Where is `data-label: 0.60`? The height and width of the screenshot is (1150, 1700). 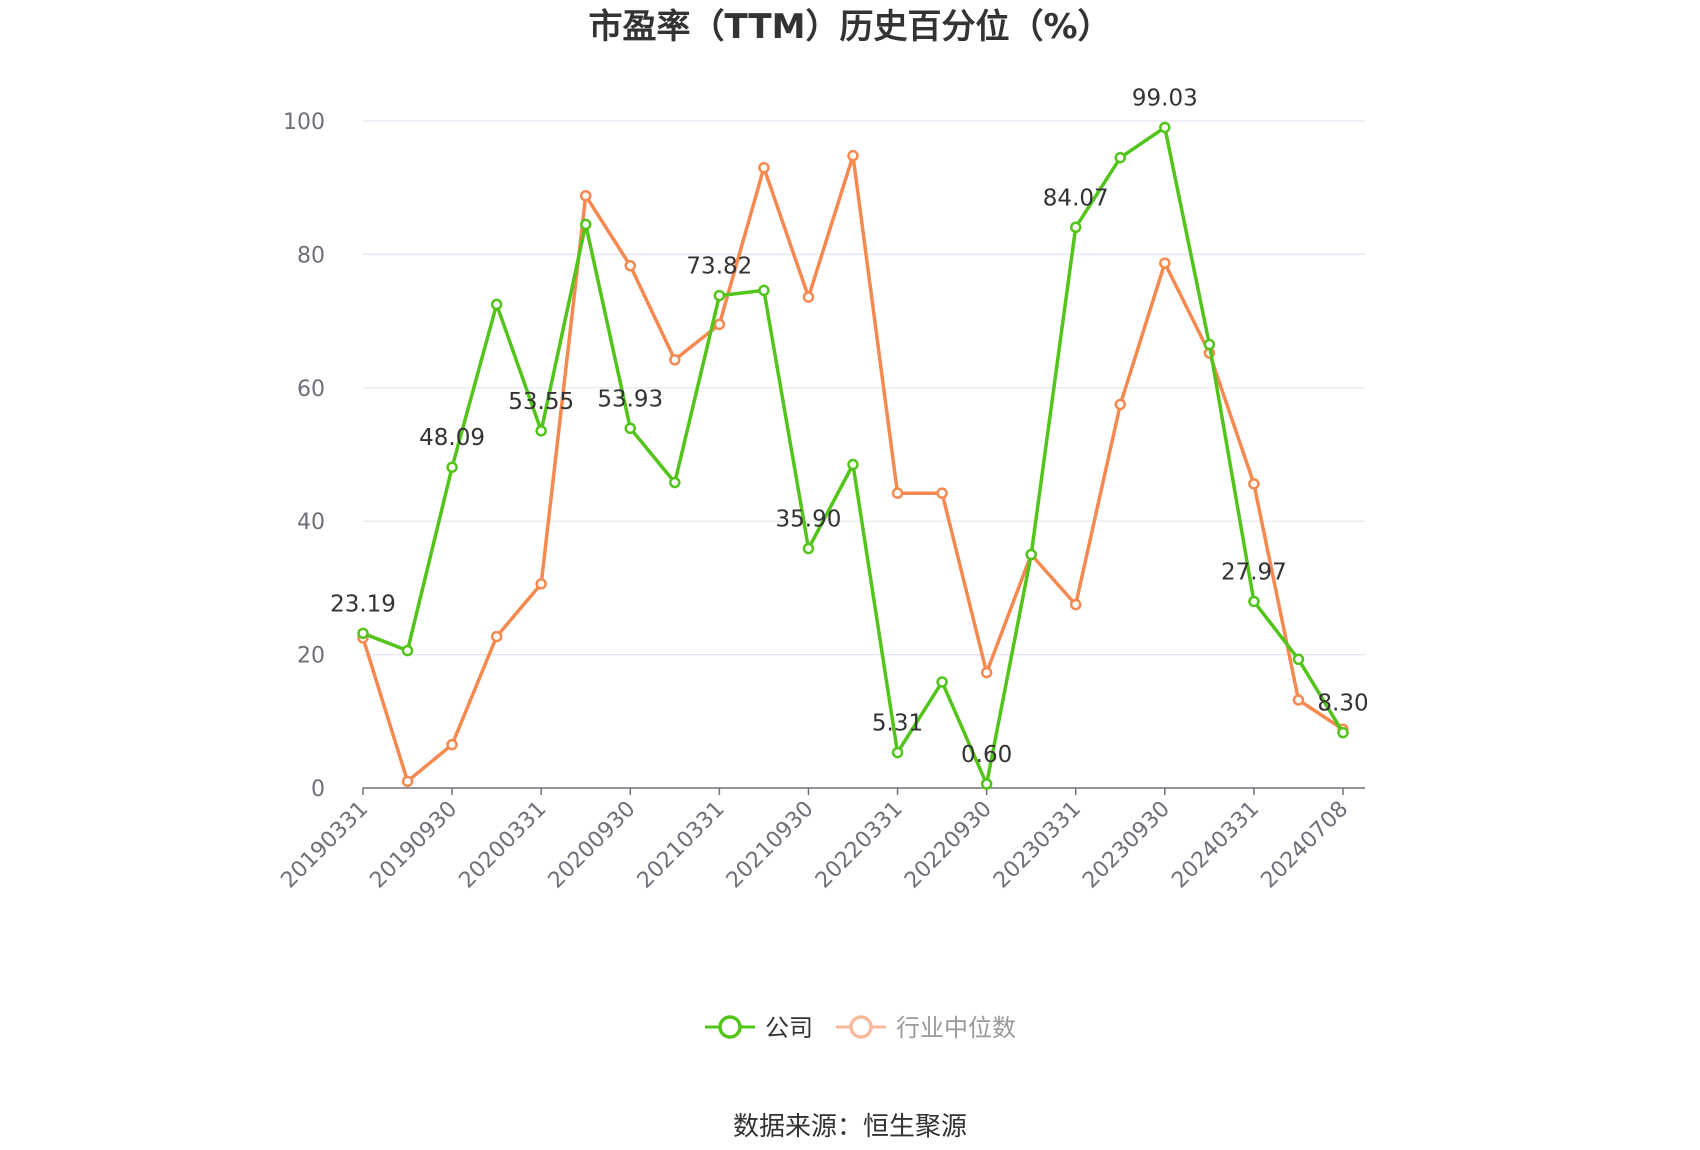
data-label: 0.60 is located at coordinates (986, 755).